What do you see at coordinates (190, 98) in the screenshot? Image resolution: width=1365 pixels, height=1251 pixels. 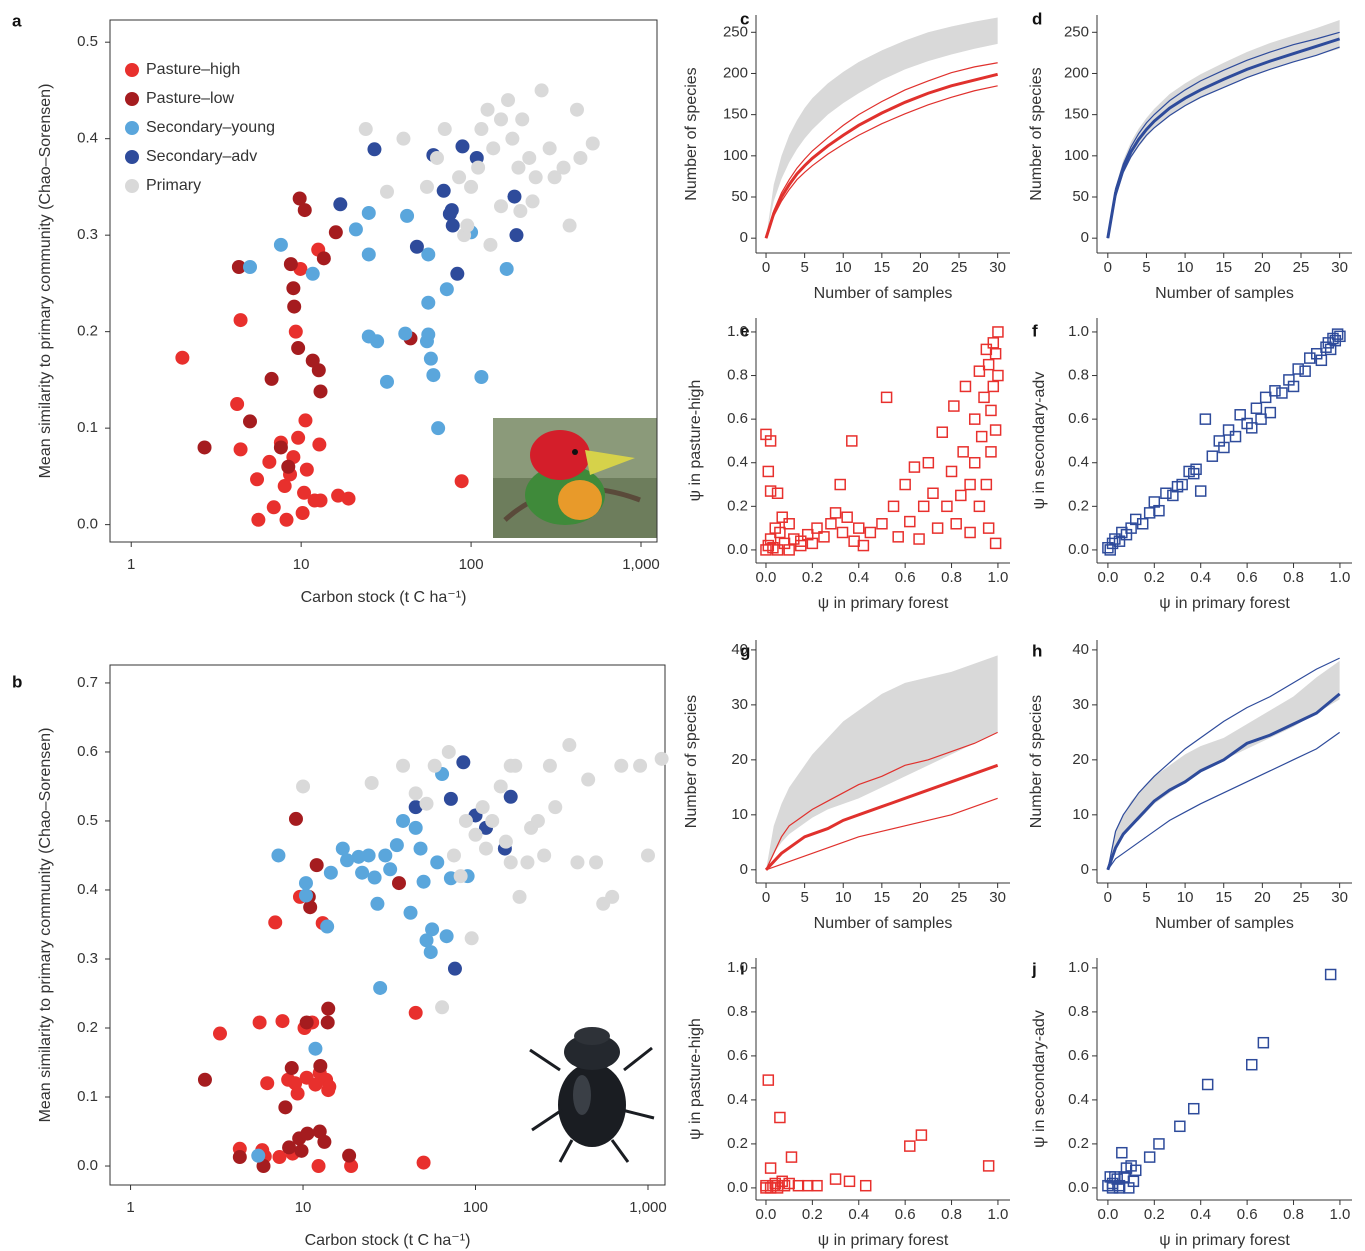 I see `legend-label: Pasture–low` at bounding box center [190, 98].